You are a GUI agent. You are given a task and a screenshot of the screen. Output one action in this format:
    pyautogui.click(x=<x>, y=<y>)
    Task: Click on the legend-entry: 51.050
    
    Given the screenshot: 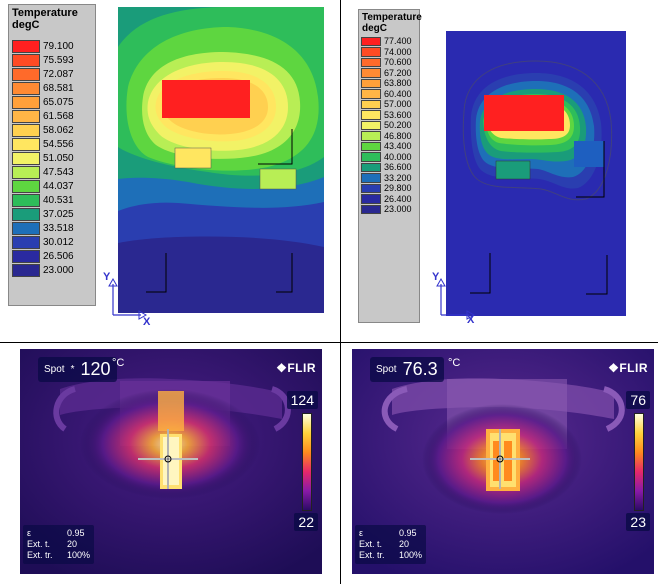 What is the action you would take?
    pyautogui.click(x=43, y=158)
    